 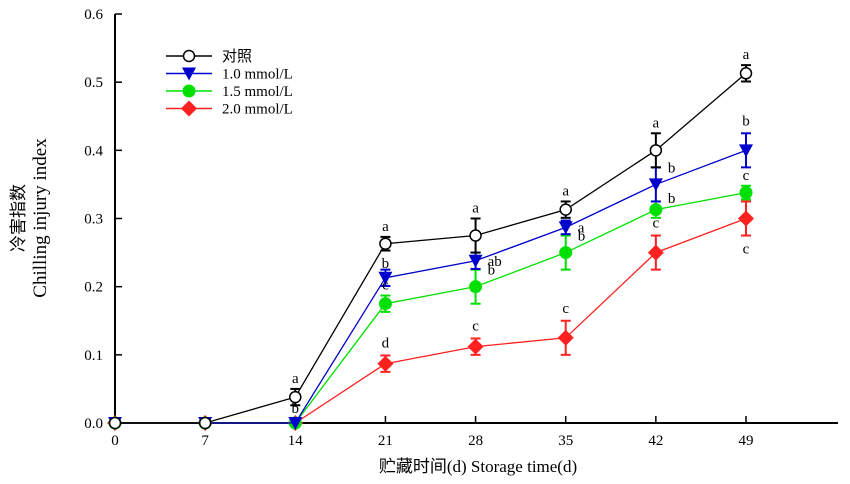 What do you see at coordinates (296, 441) in the screenshot?
I see `x-tick-label: 14` at bounding box center [296, 441].